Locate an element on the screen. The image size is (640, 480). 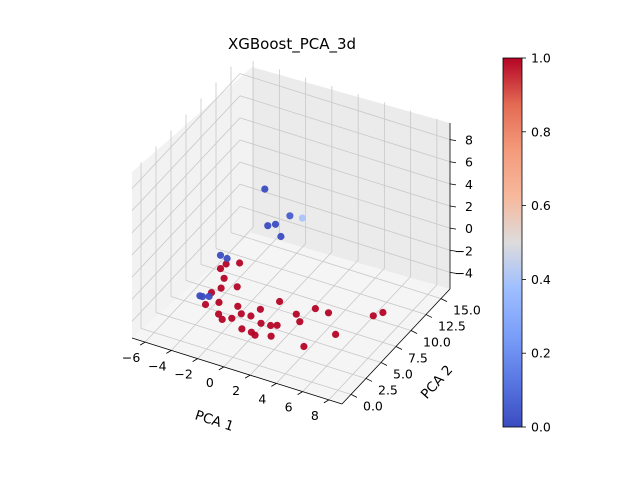
pane-back-wall is located at coordinates (351, 178).